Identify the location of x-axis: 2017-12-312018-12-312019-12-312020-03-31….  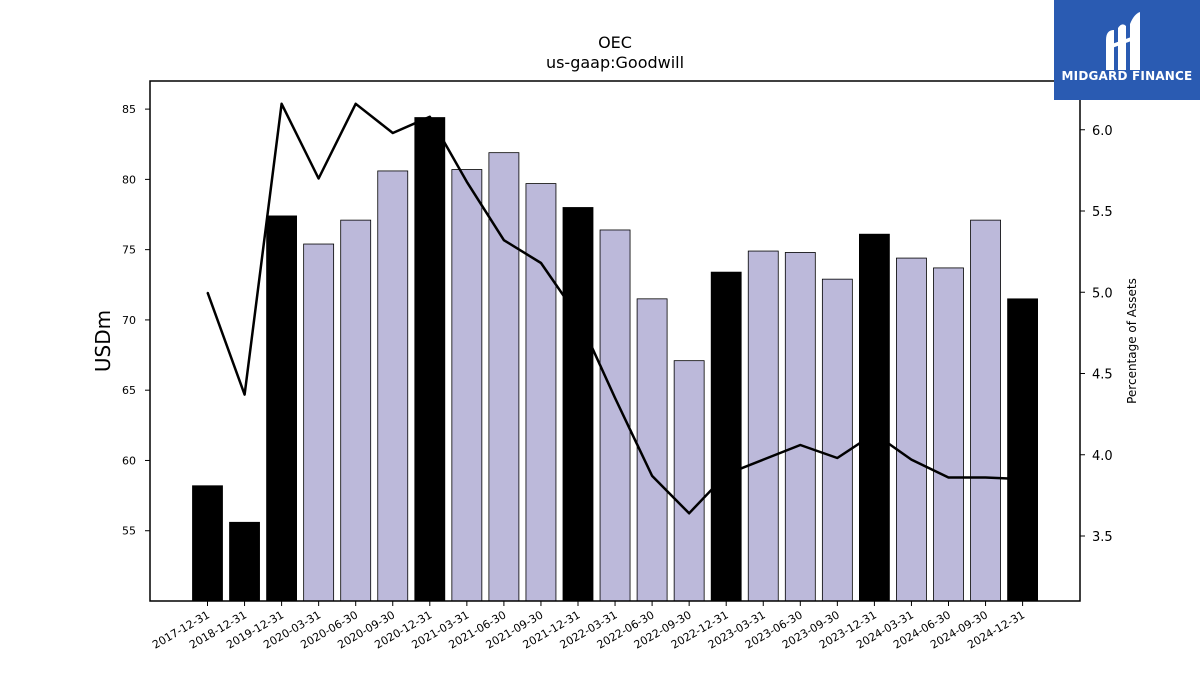
(588, 626).